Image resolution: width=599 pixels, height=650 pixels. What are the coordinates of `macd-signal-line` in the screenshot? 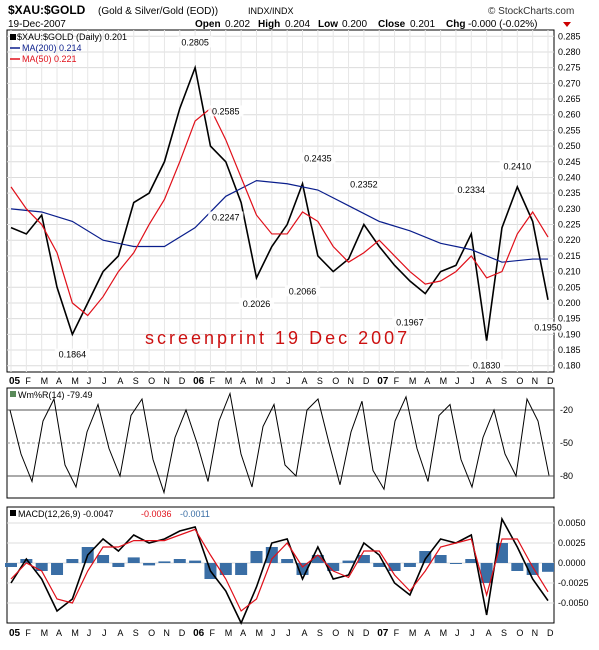 It's located at (279, 570).